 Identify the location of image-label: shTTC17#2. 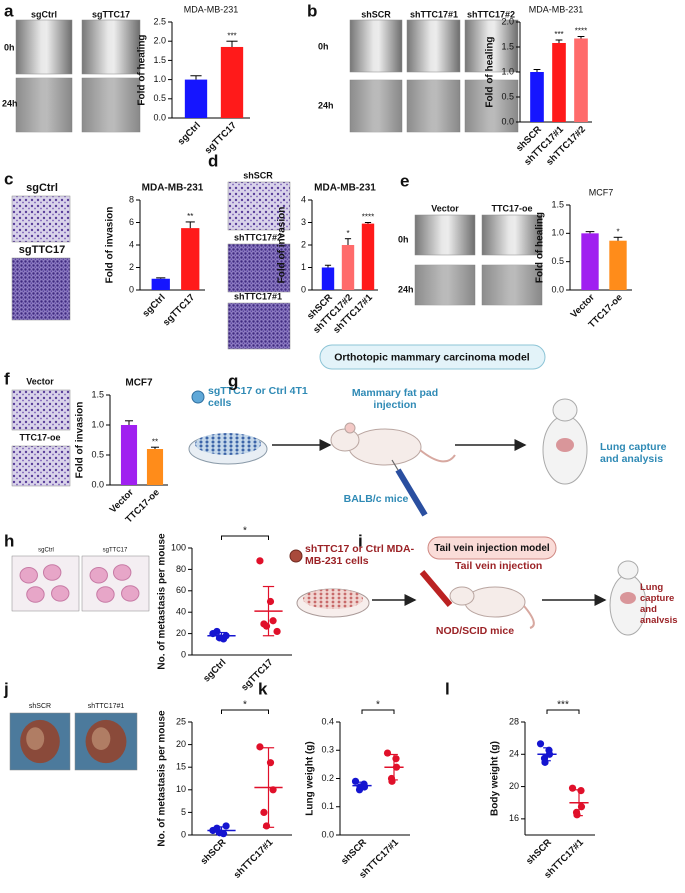
(258, 237).